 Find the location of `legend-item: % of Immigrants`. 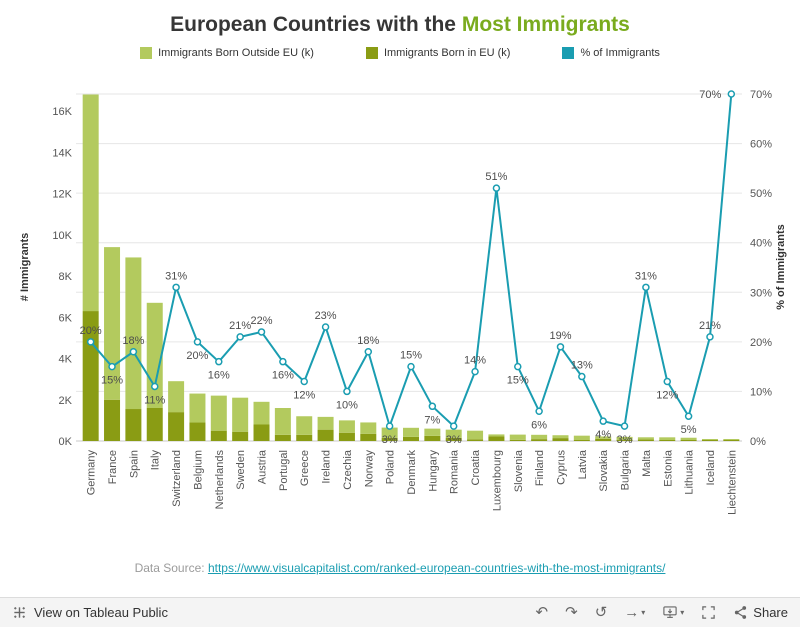

legend-item: % of Immigrants is located at coordinates (611, 53).